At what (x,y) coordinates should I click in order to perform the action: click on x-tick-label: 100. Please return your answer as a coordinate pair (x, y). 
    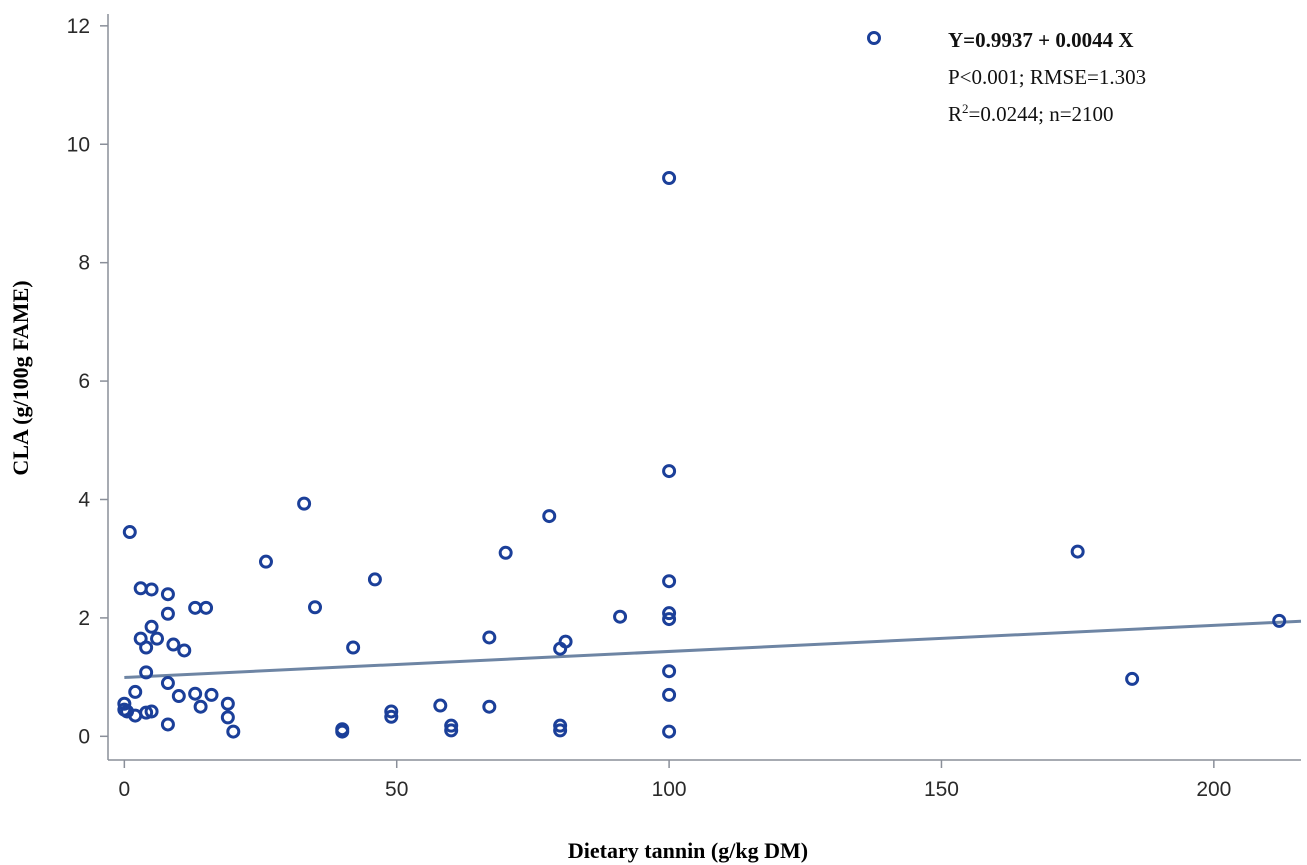
    Looking at the image, I should click on (669, 789).